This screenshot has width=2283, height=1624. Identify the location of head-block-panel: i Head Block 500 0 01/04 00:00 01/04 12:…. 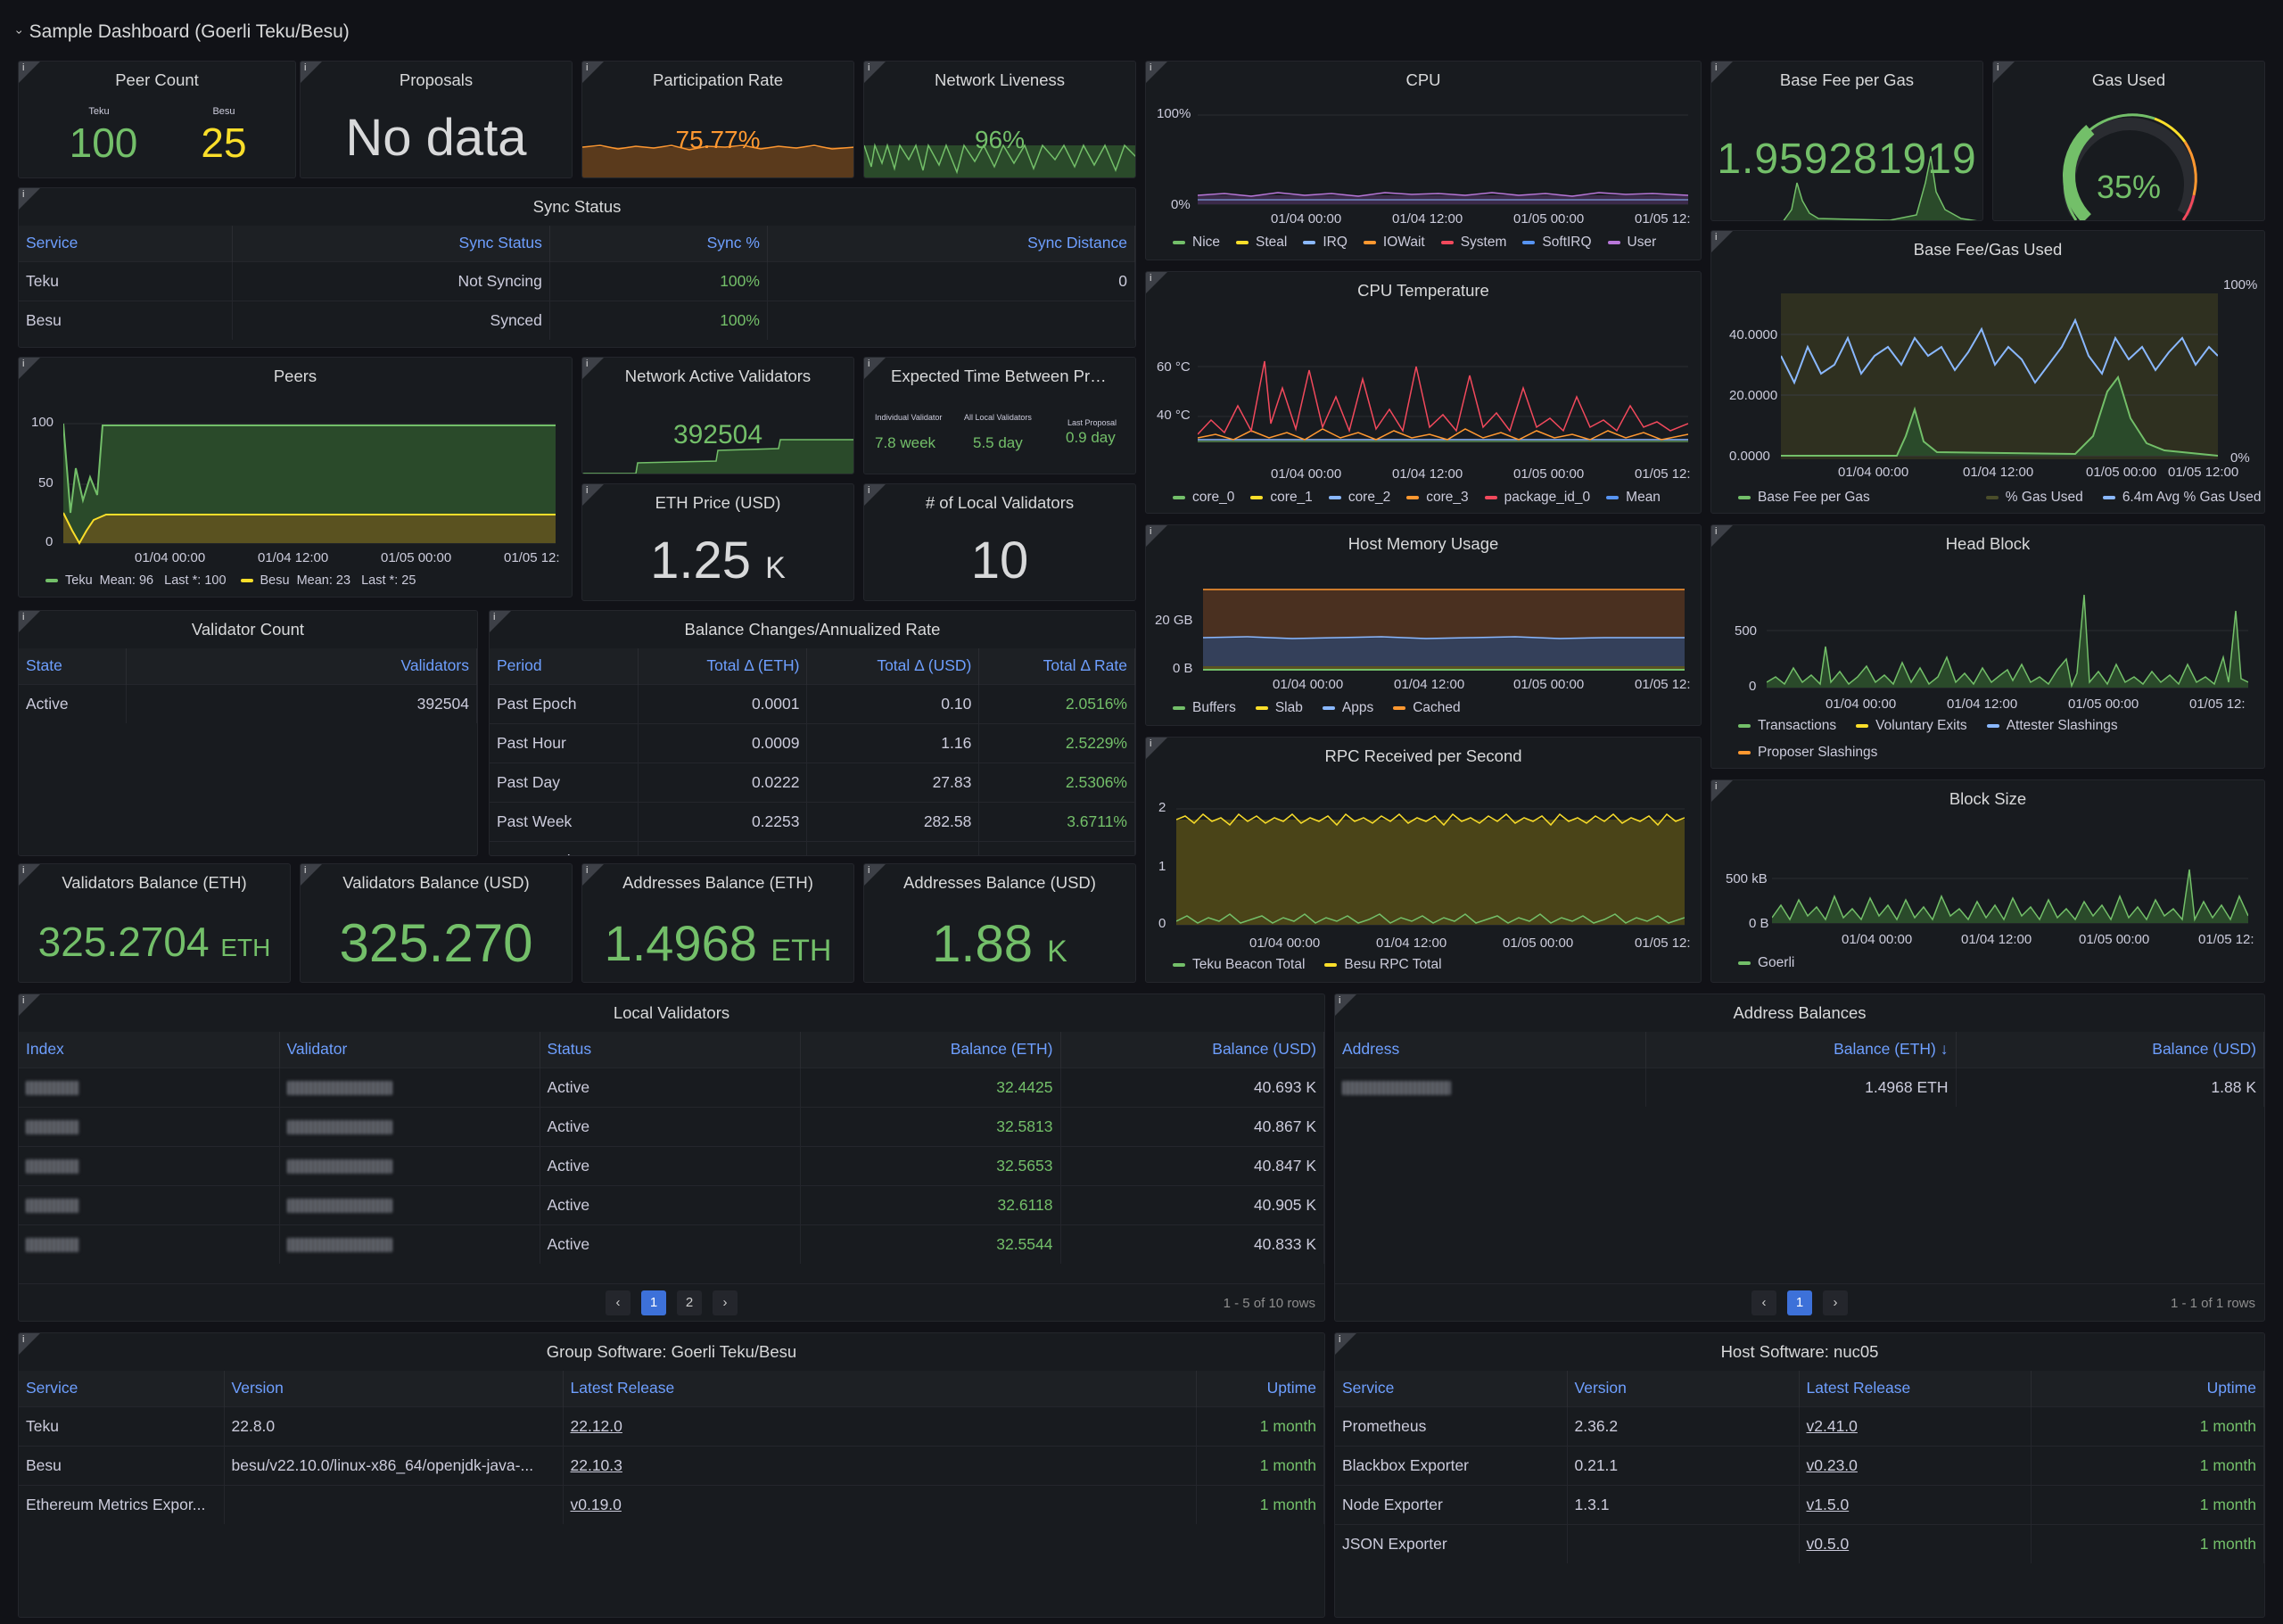
(1987, 646).